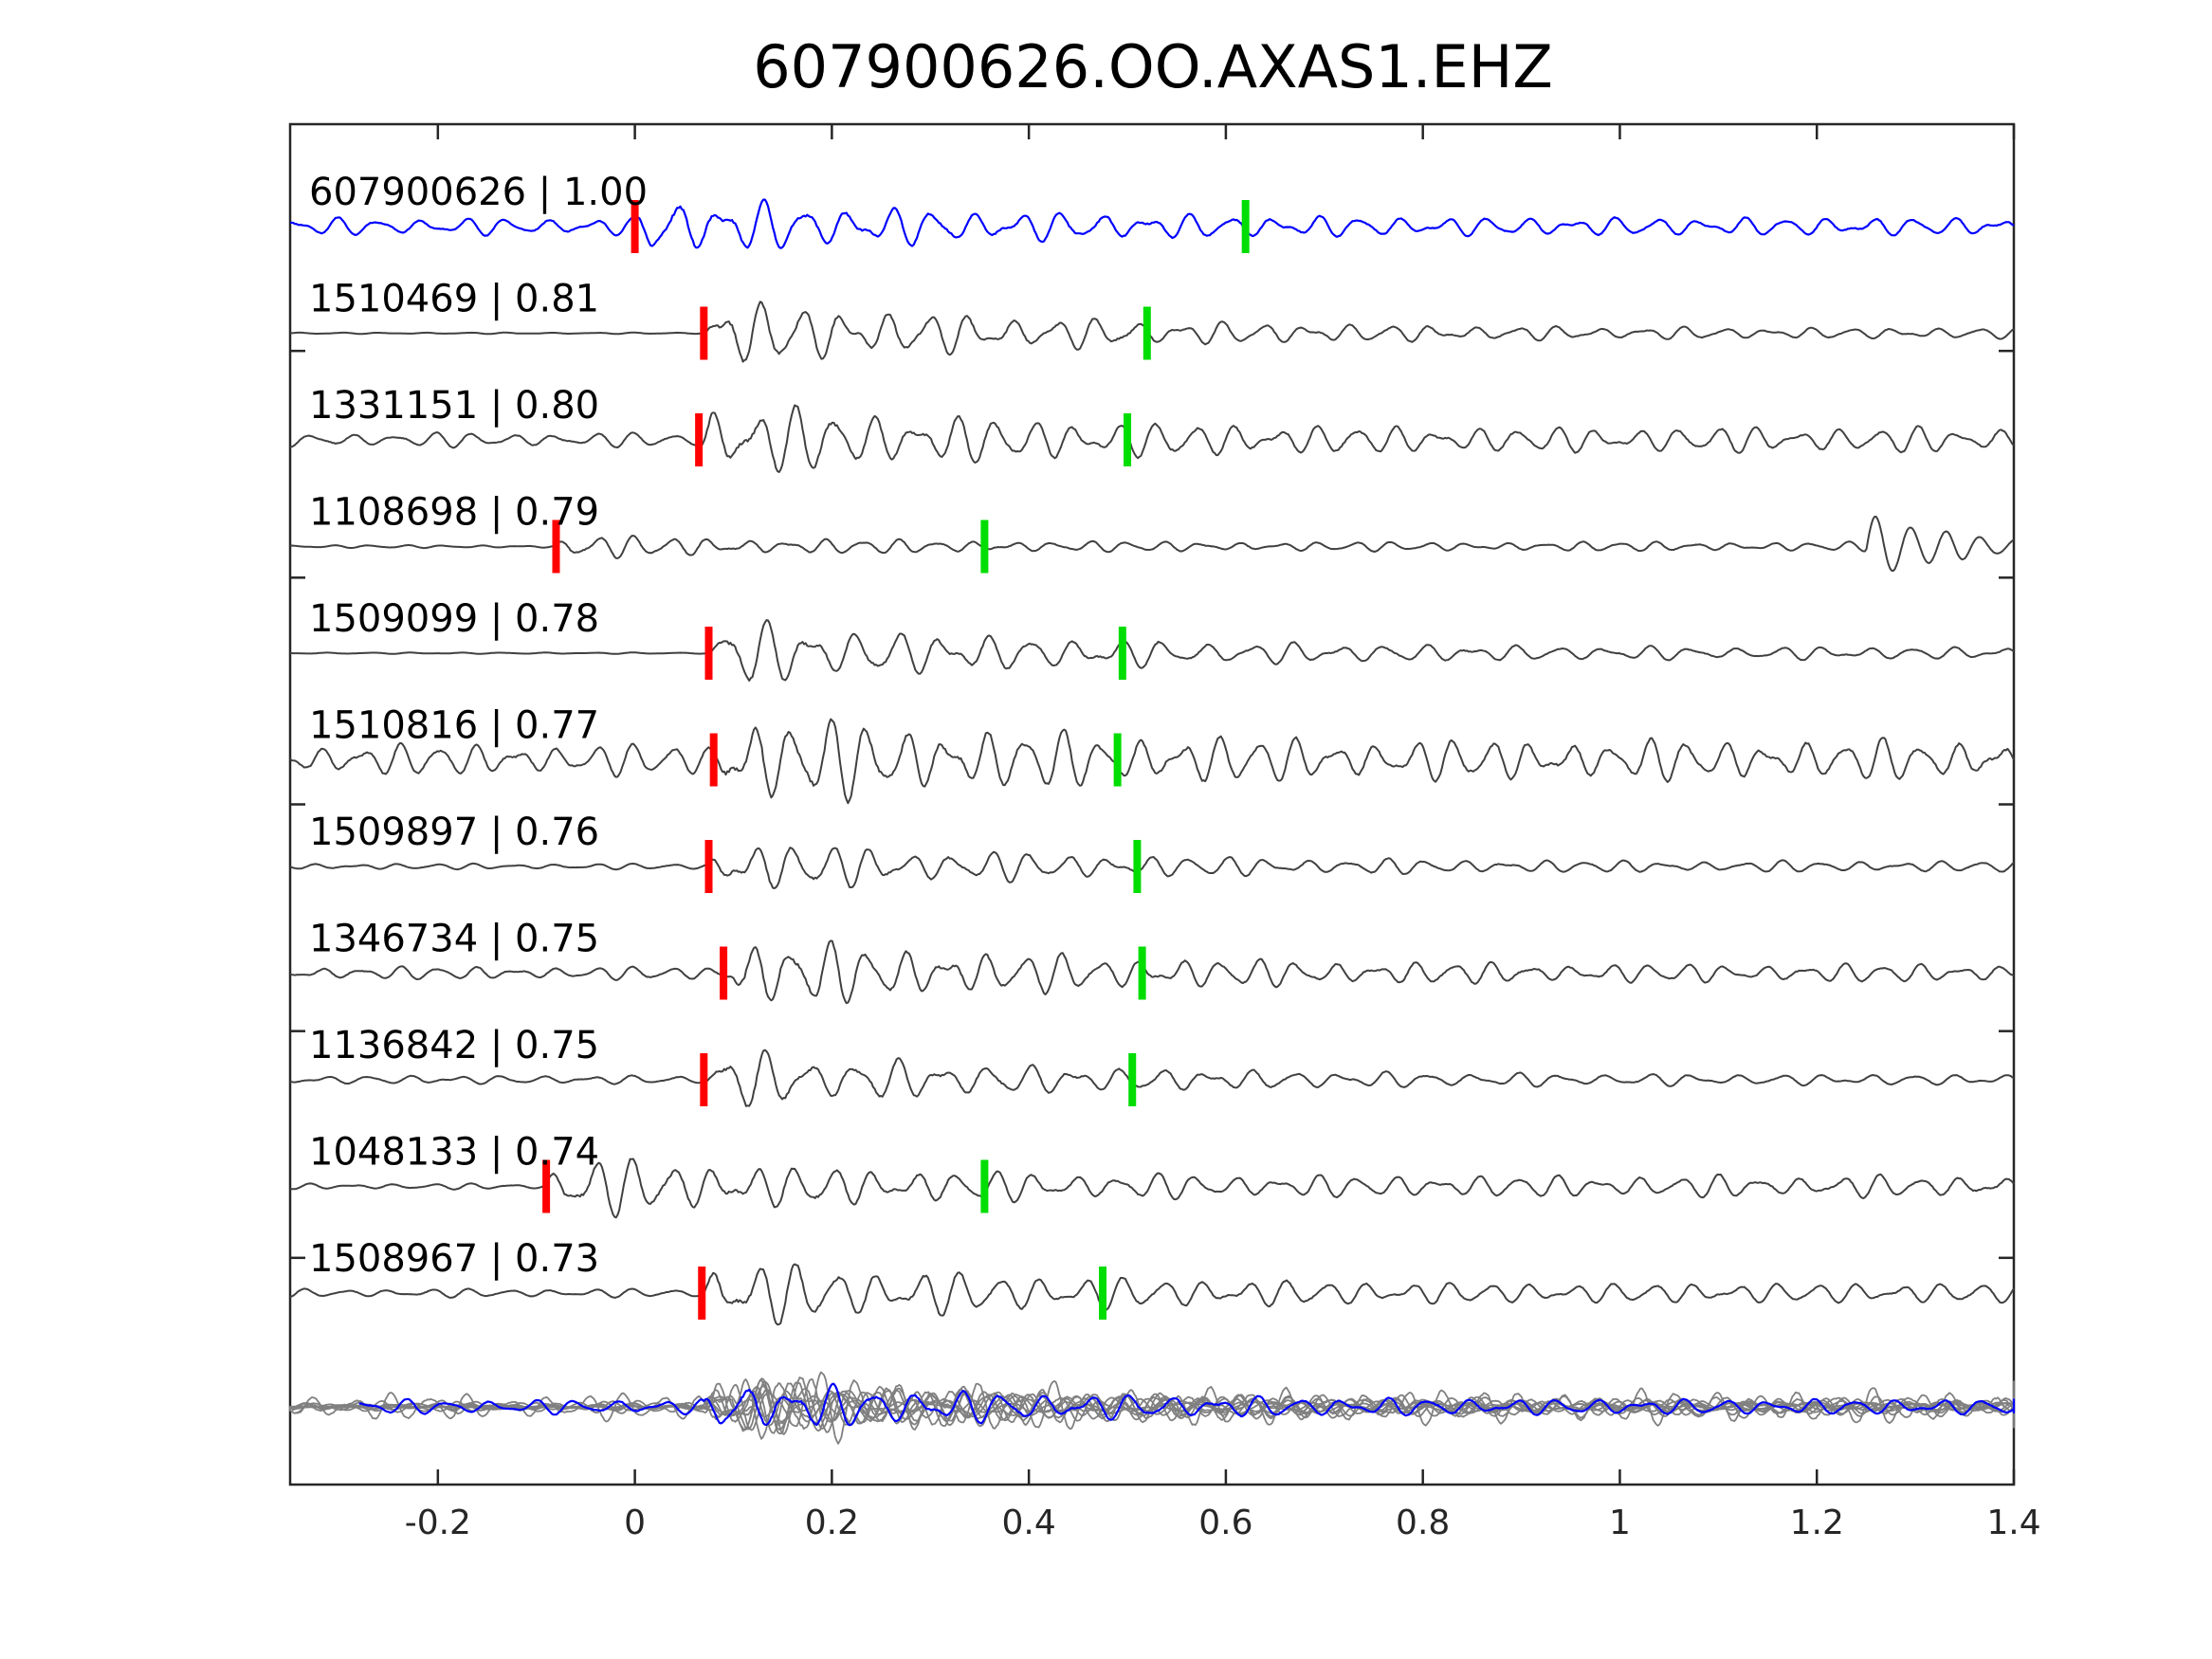 The image size is (2212, 1659). What do you see at coordinates (438, 1523) in the screenshot?
I see `x-tick-label: -0.2` at bounding box center [438, 1523].